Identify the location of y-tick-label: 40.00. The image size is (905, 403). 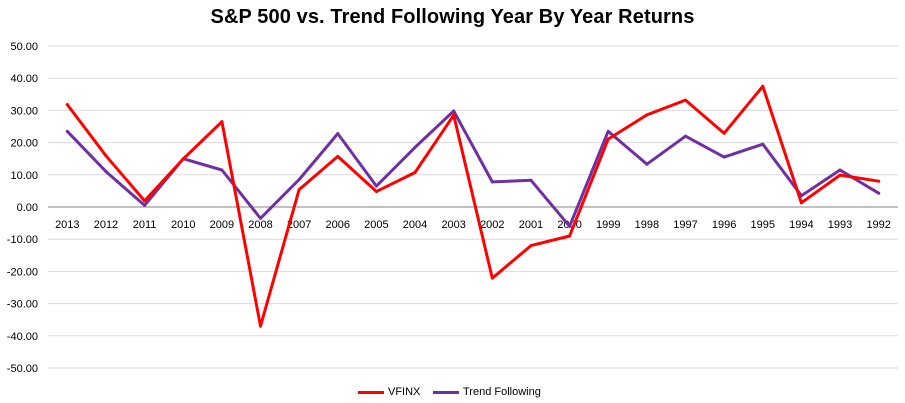
(24, 79).